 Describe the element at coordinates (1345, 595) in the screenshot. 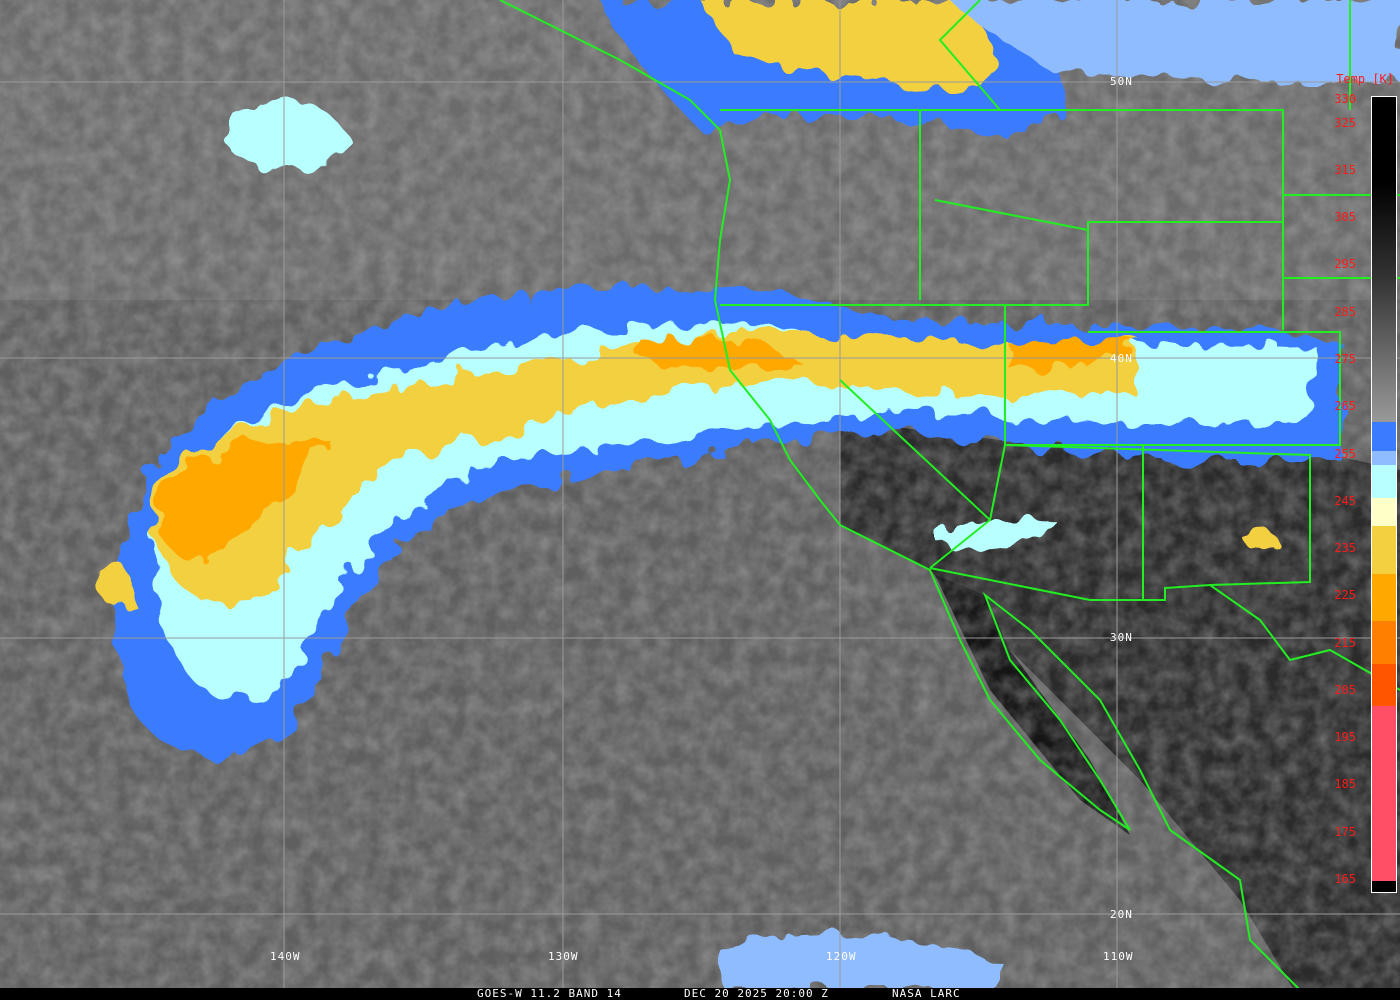

I see `colorbar-tick-label: 225` at that location.